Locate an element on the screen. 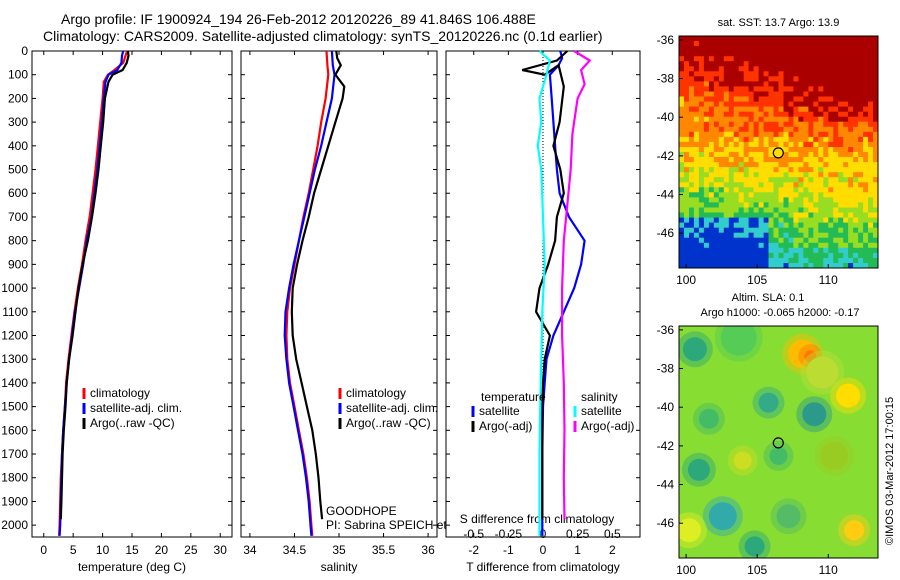 This screenshot has width=900, height=580. temp-xaxis-label: temperature (deg C) is located at coordinates (132, 567).